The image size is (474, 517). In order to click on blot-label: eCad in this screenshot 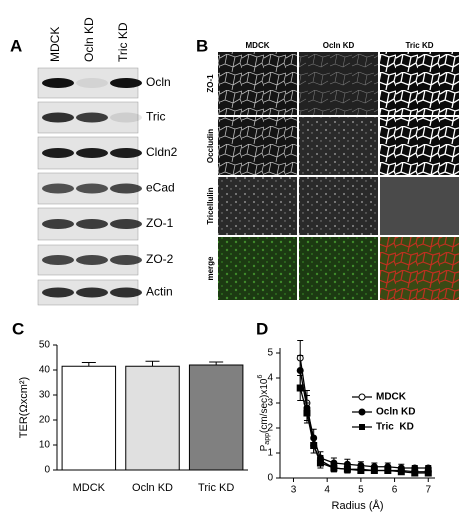, I will do `click(160, 188)`.